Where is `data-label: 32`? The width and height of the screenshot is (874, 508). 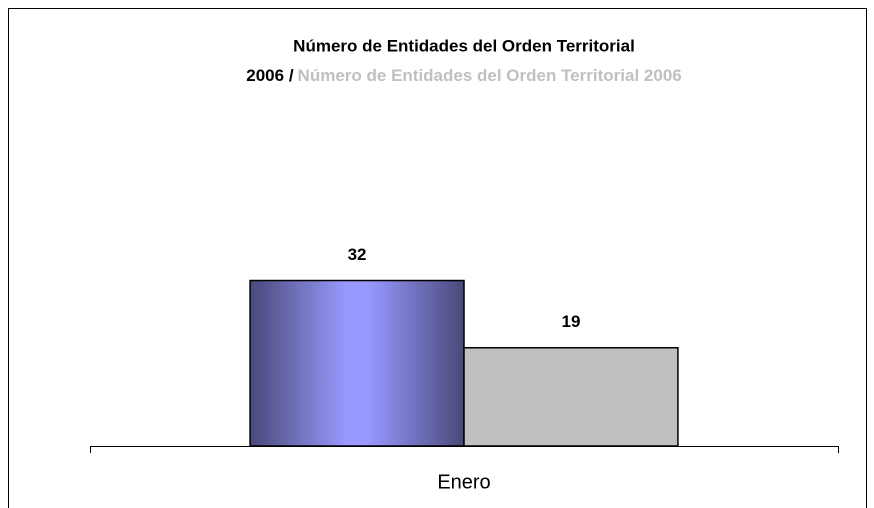
data-label: 32 is located at coordinates (357, 254).